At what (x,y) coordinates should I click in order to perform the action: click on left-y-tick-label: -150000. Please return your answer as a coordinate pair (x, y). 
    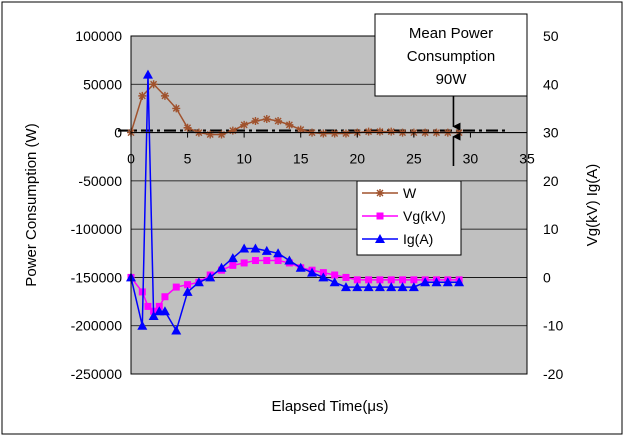
    Looking at the image, I should click on (97, 277).